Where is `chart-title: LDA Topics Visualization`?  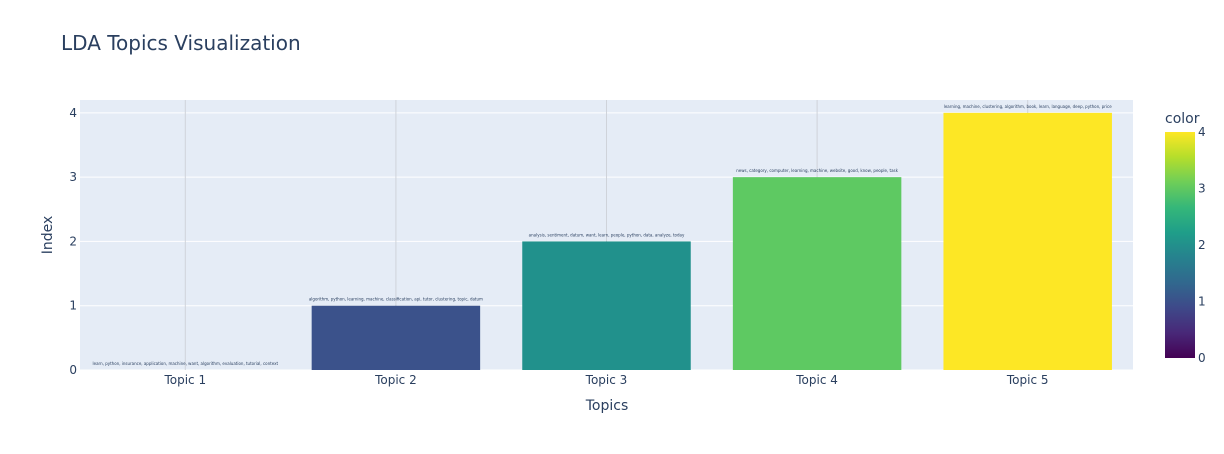
chart-title: LDA Topics Visualization is located at coordinates (181, 43).